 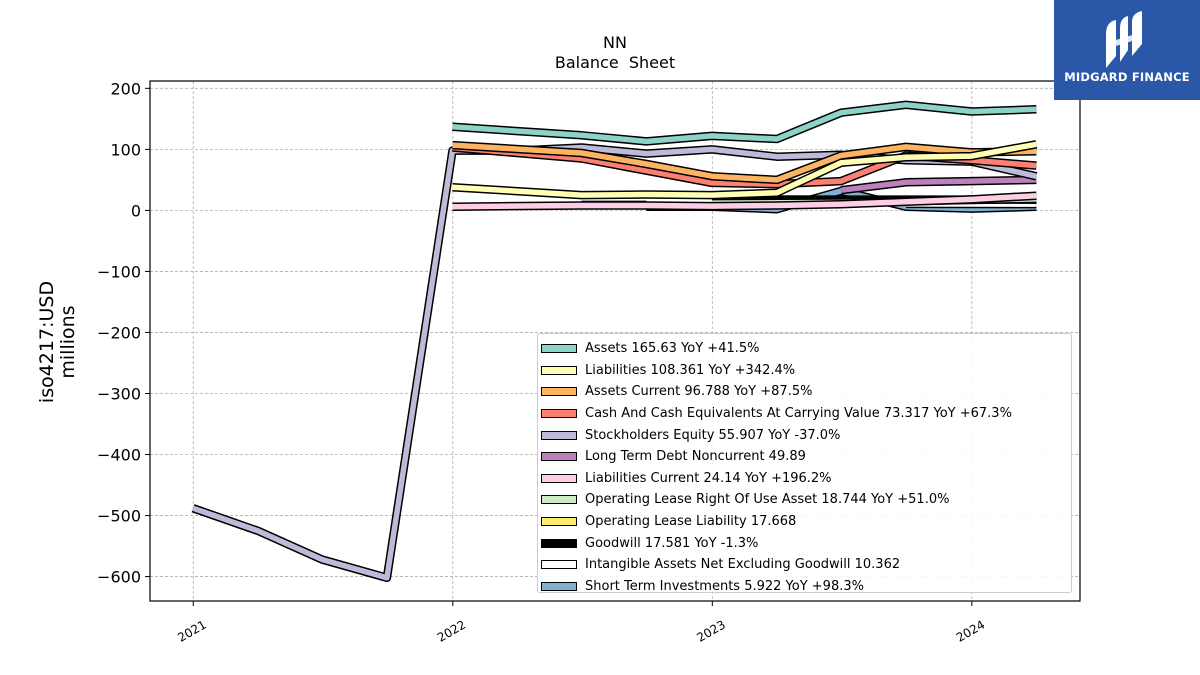 What do you see at coordinates (713, 435) in the screenshot?
I see `legend-label: Stockholders Equity 55.907 YoY -37.0%` at bounding box center [713, 435].